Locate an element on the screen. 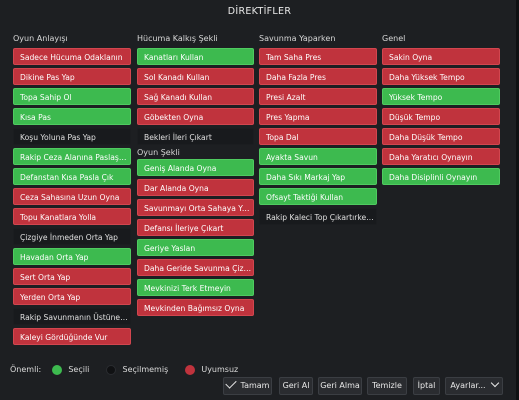 The width and height of the screenshot is (519, 400). clear-button: Temizle is located at coordinates (387, 386).